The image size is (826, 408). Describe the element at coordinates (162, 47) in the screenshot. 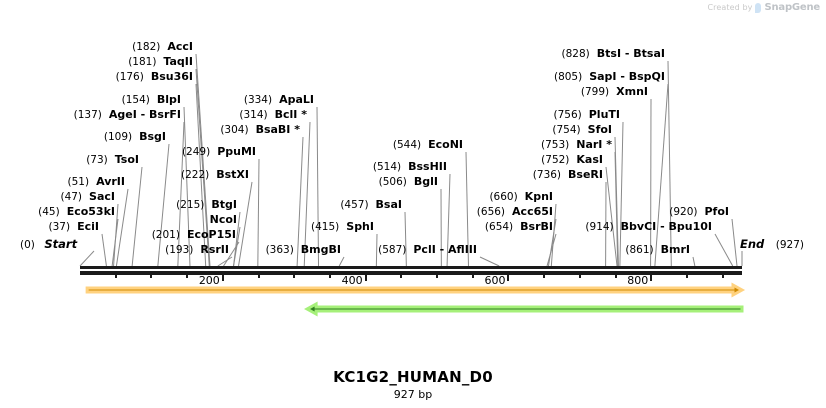

I see `enzyme-label: (182) AccI` at that location.